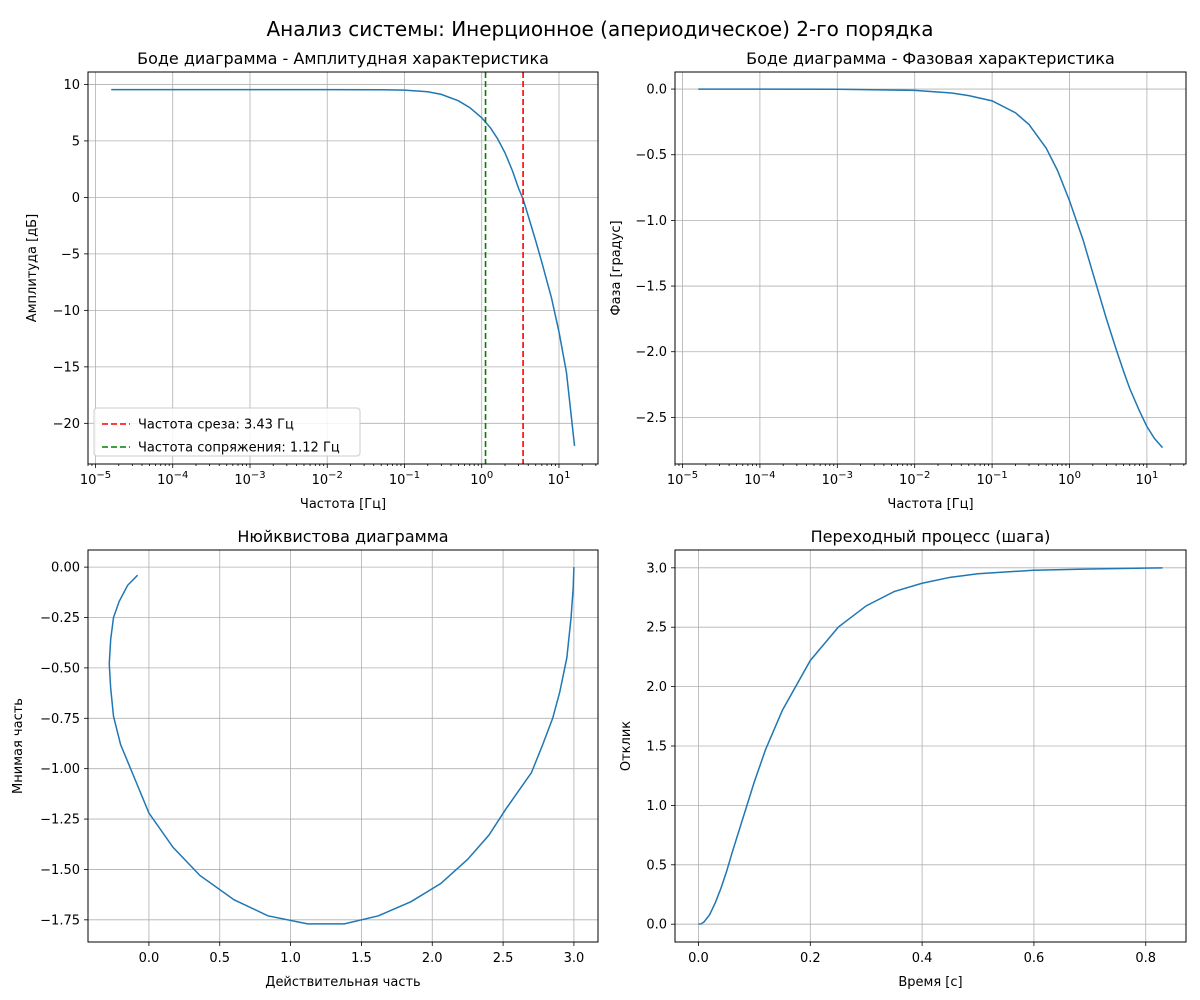 This screenshot has width=1200, height=1000. Describe the element at coordinates (66, 424) in the screenshot. I see `y-tick-label: −20` at that location.